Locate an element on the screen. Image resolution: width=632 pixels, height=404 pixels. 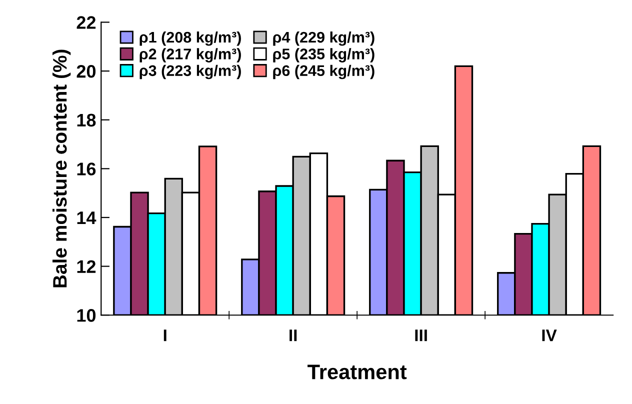
y-tick-label: 10 is located at coordinates (86, 315).